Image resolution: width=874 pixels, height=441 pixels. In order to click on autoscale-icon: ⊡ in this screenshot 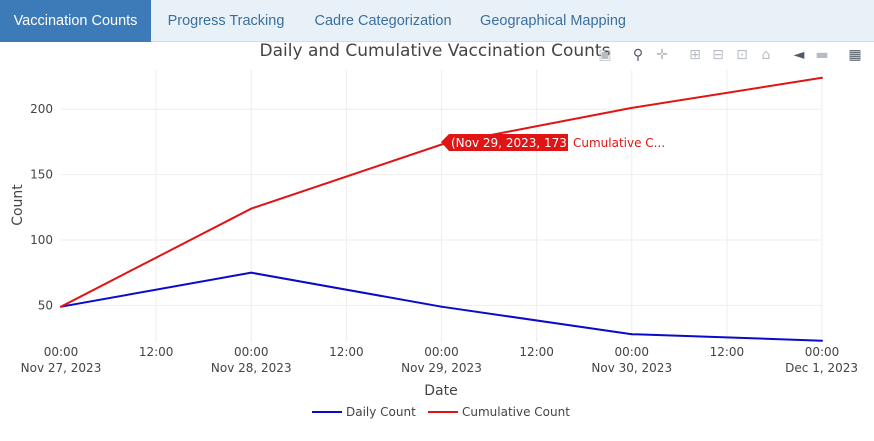, I will do `click(742, 55)`.